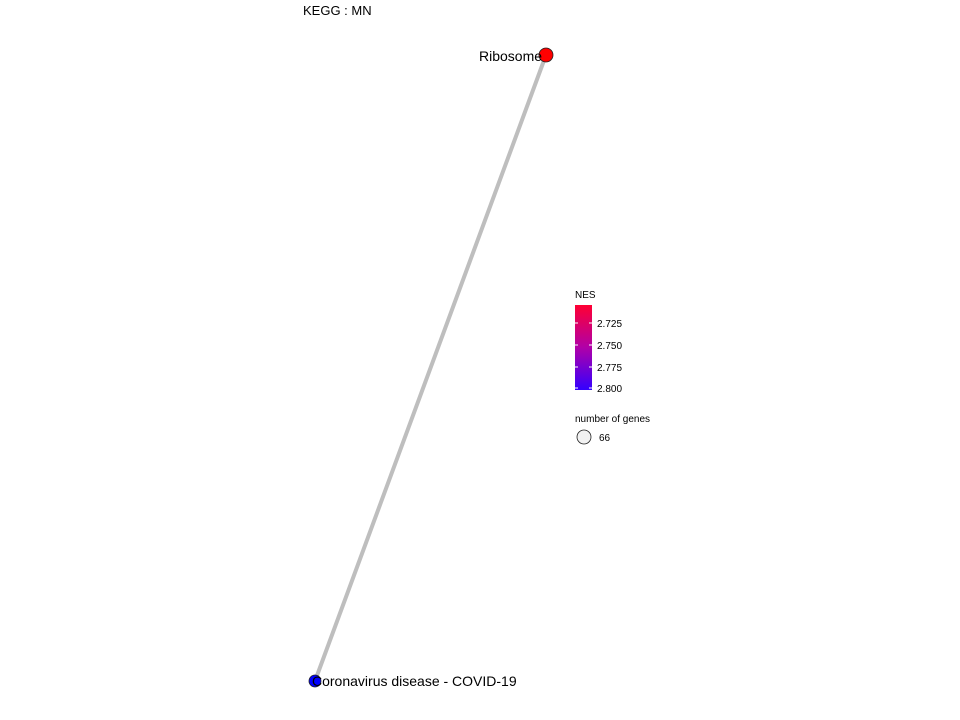  I want to click on nes-legend-title: NES, so click(585, 295).